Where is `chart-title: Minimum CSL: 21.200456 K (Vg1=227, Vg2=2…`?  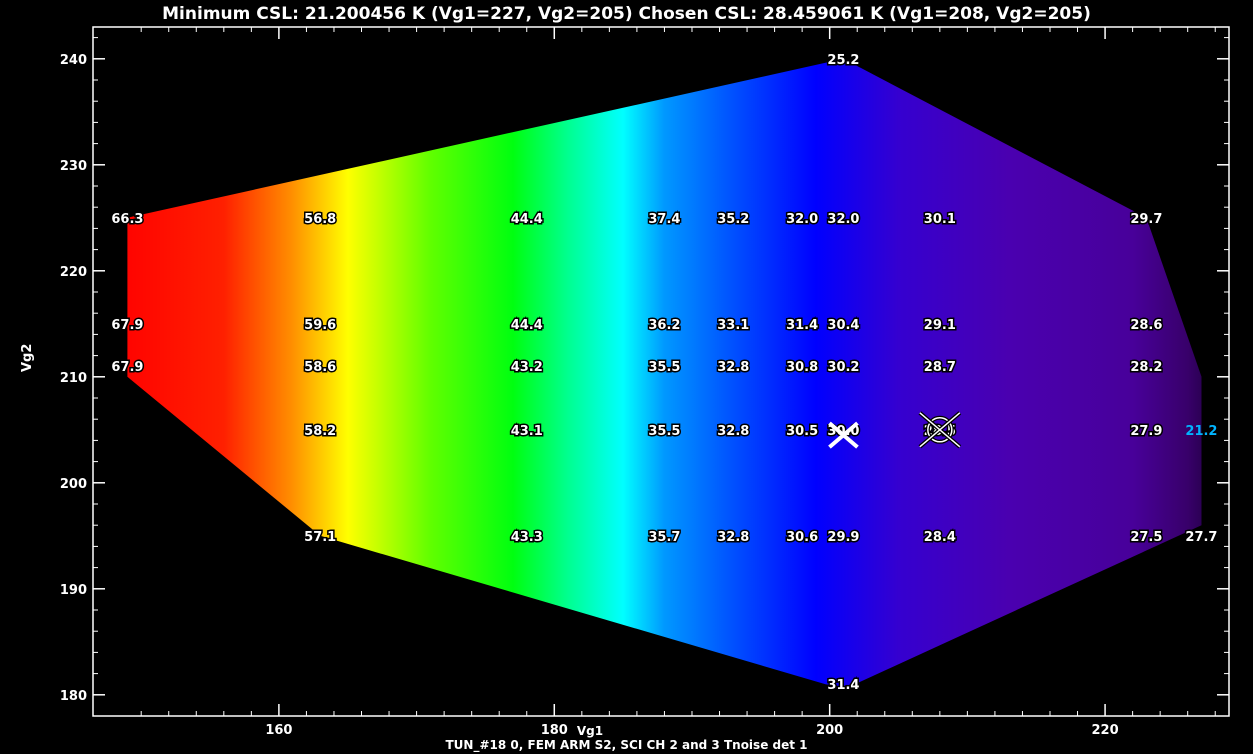 chart-title: Minimum CSL: 21.200456 K (Vg1=227, Vg2=2… is located at coordinates (626, 14).